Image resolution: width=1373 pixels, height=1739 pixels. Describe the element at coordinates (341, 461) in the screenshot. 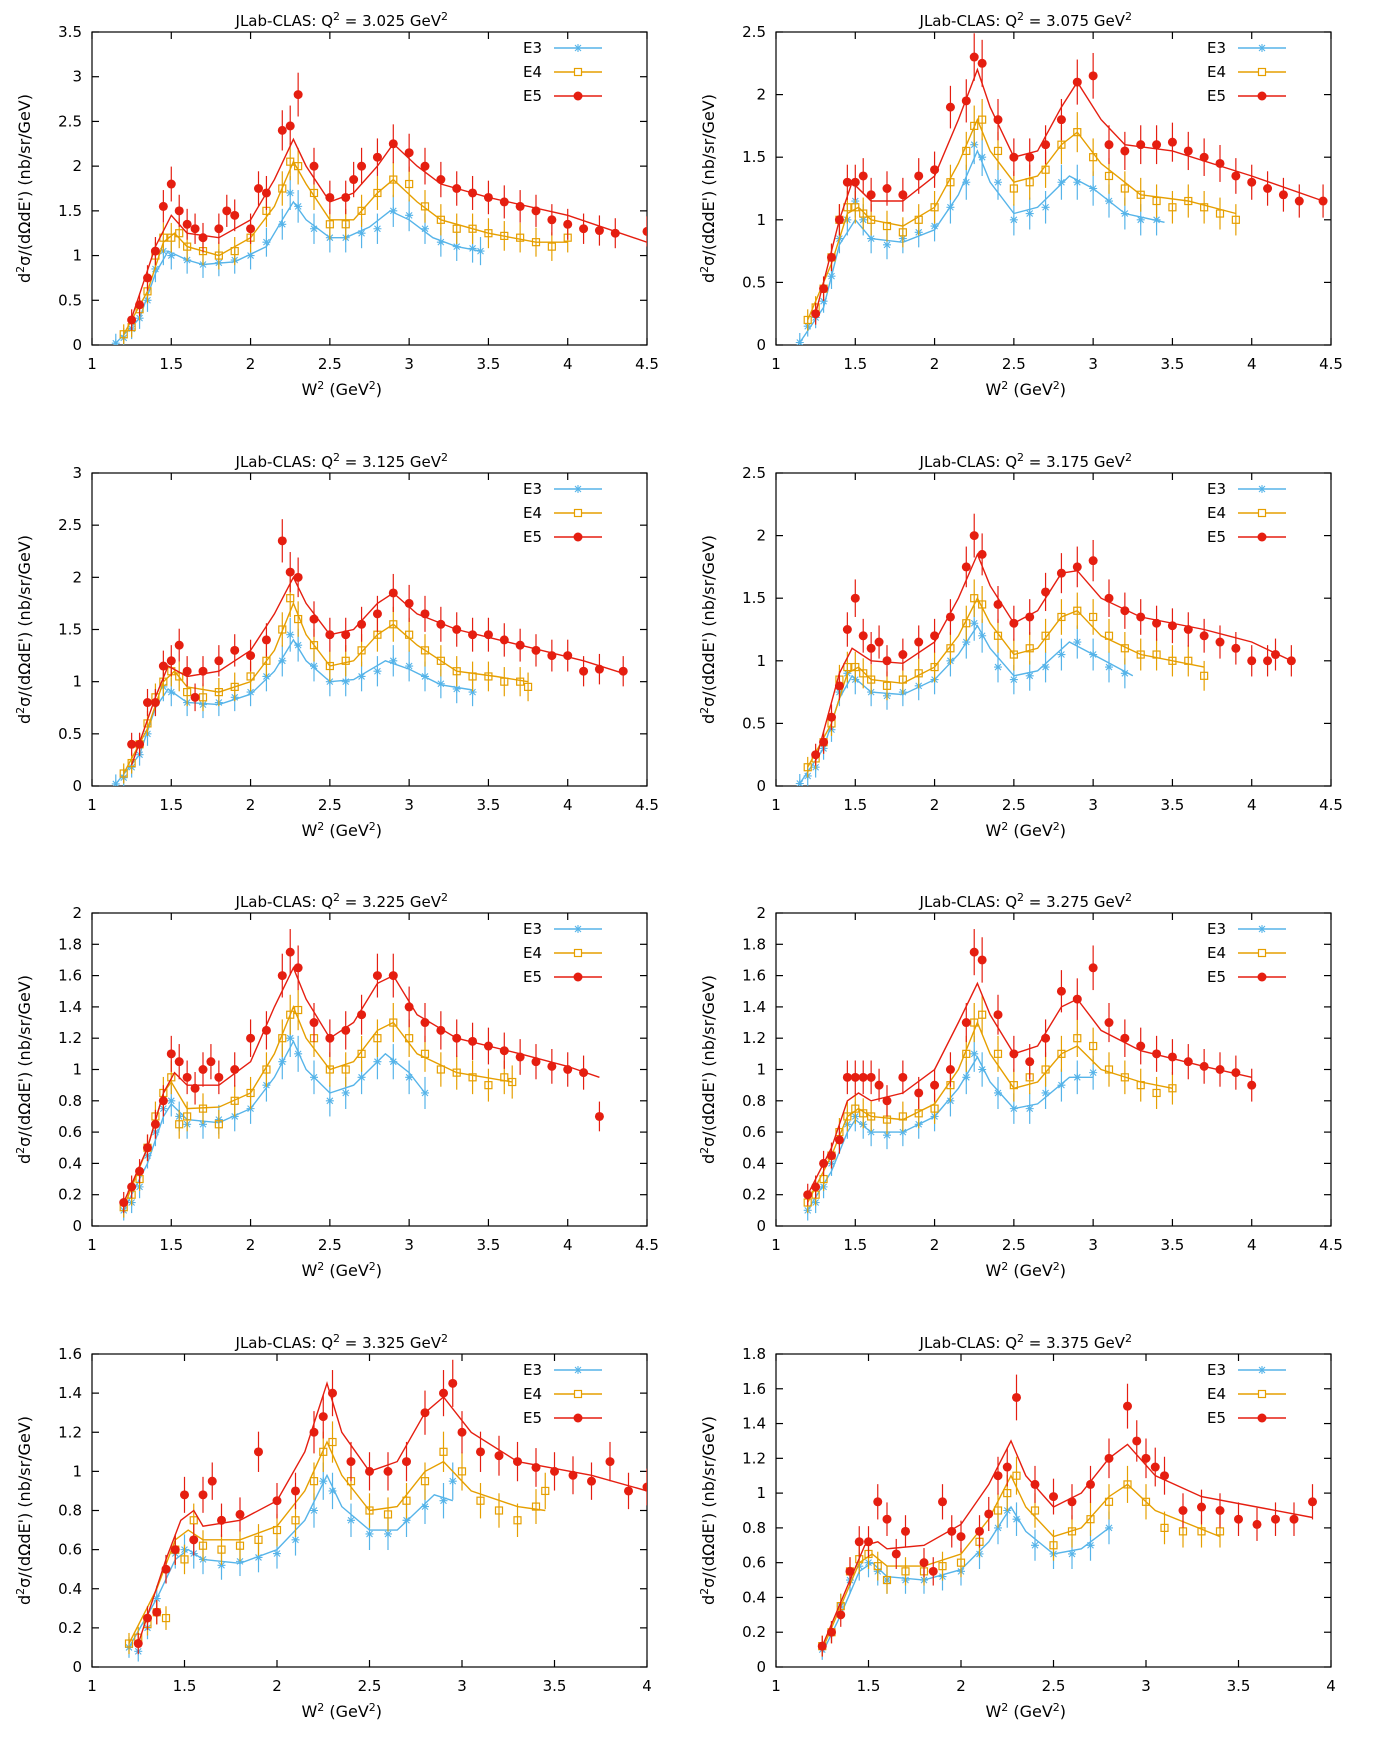

I see `chart-title: JLab-CLAS: Q2 = 3.125 GeV2` at that location.